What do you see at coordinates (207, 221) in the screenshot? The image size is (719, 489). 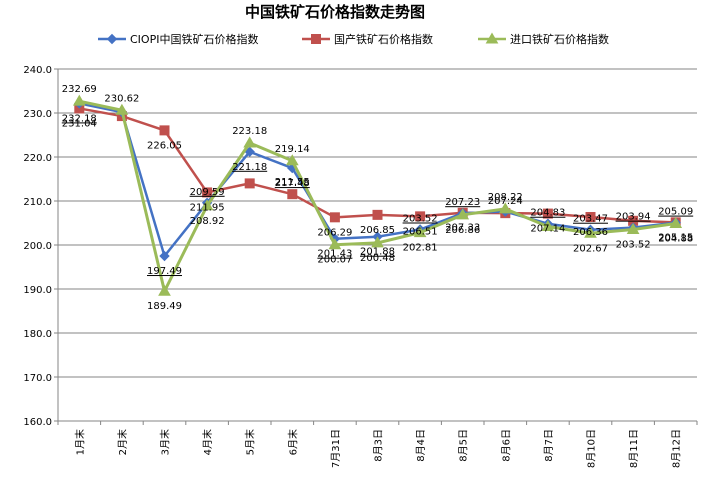 I see `data-label: 208.92` at bounding box center [207, 221].